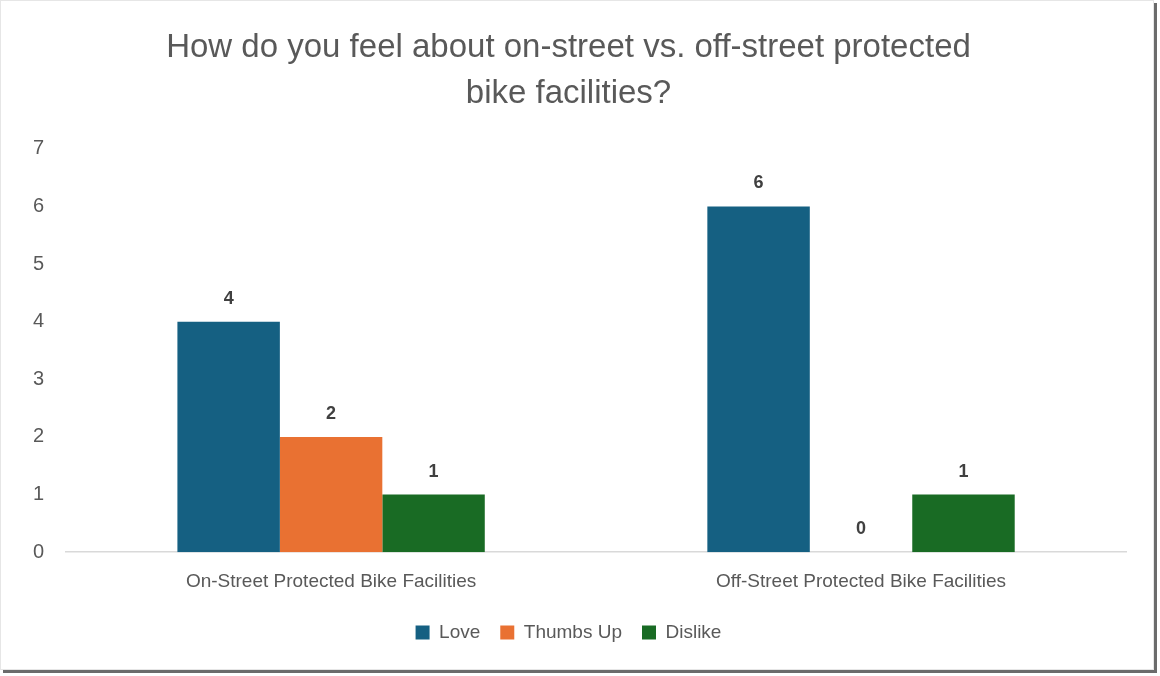 The image size is (1160, 676). I want to click on y-tick-label: 3, so click(39, 377).